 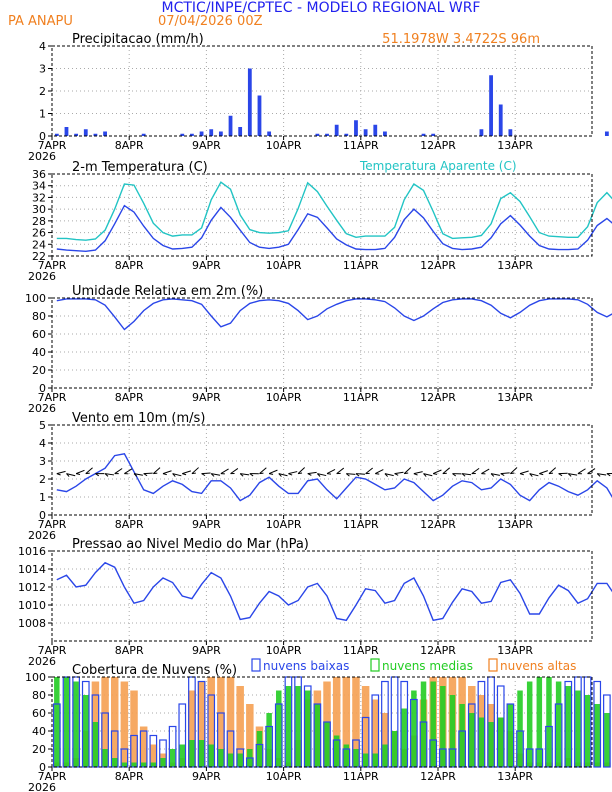 What do you see at coordinates (35, 677) in the screenshot?
I see `y-tick-label: 100` at bounding box center [35, 677].